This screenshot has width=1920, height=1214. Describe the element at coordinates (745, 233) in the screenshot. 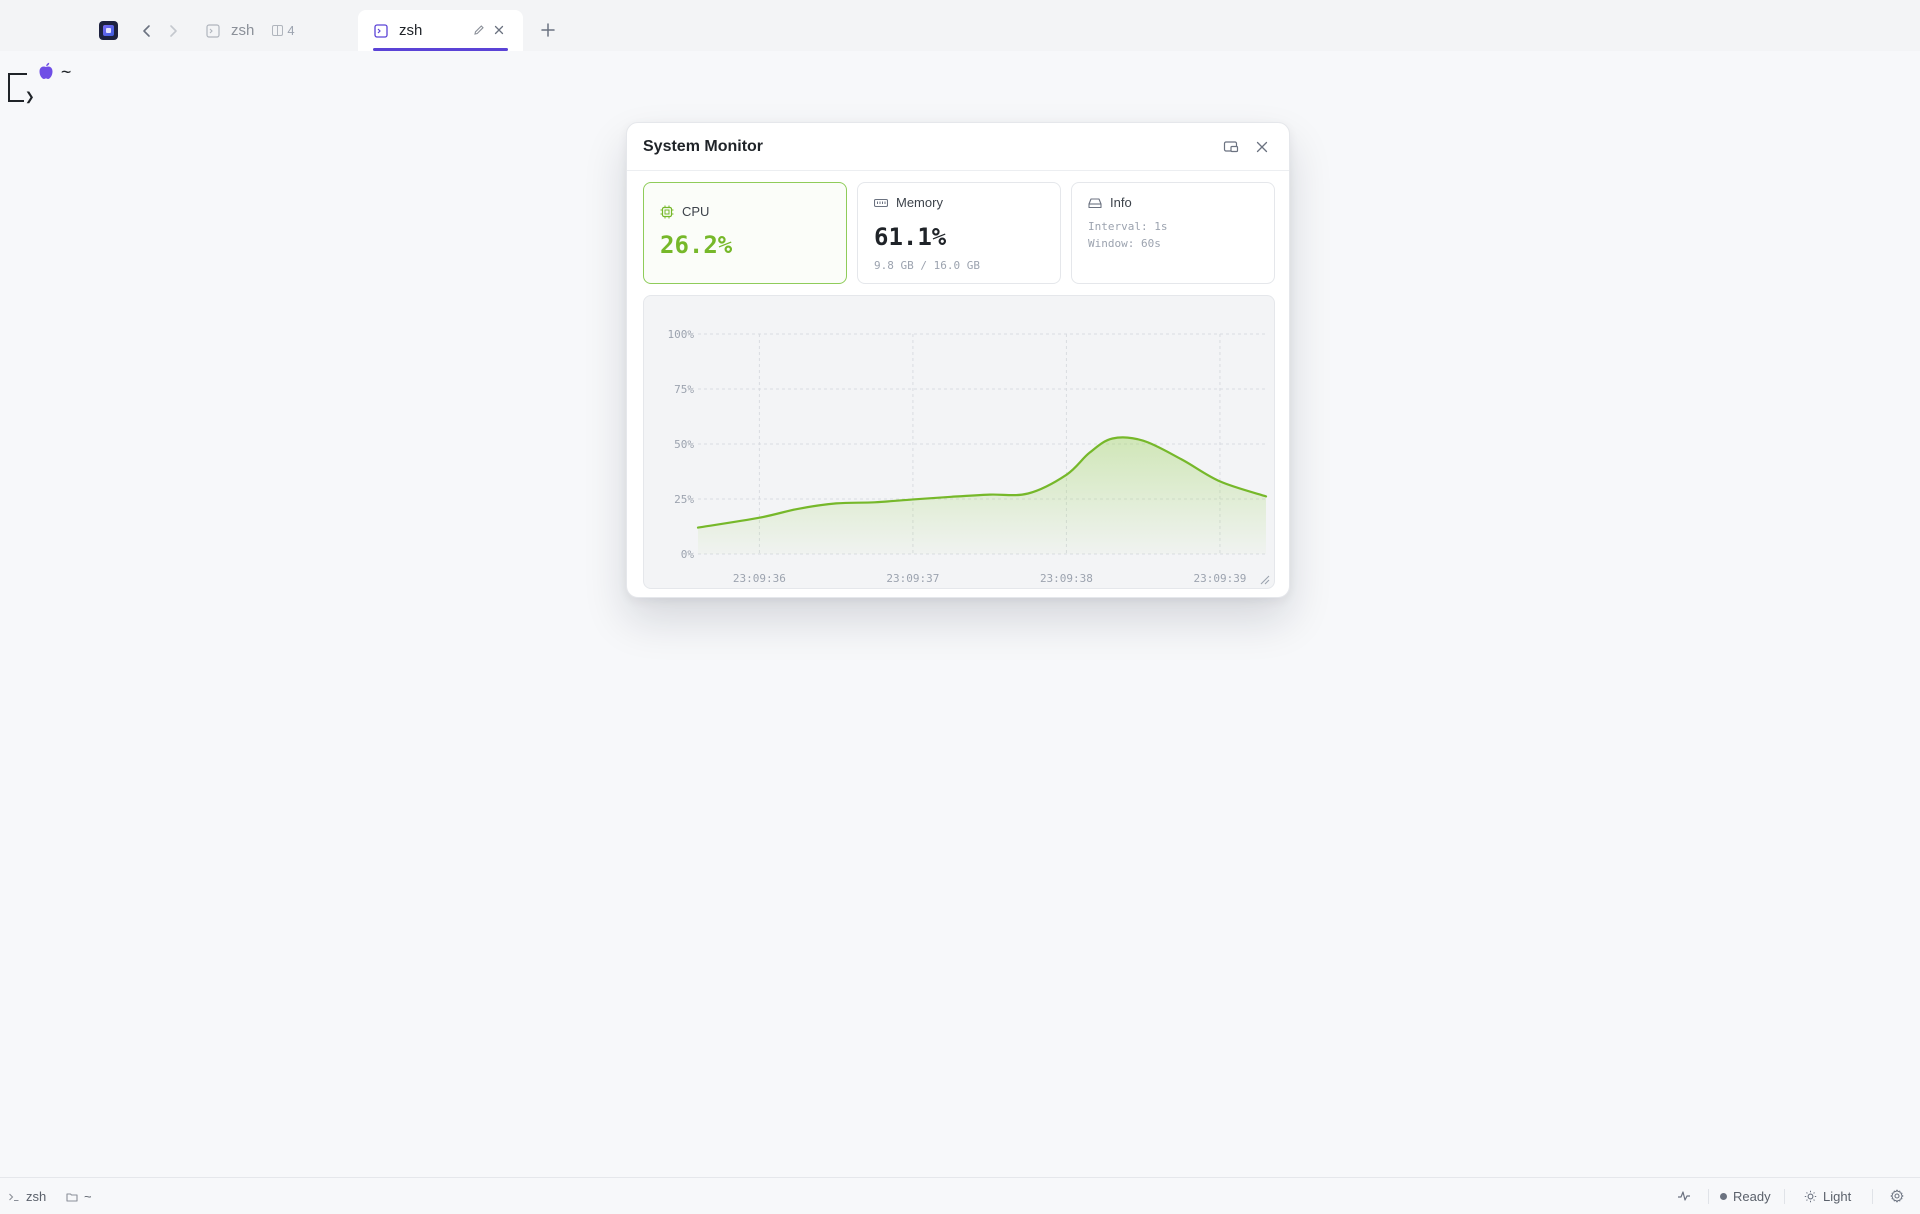

I see `cpu-card: CPU 26.2%` at that location.